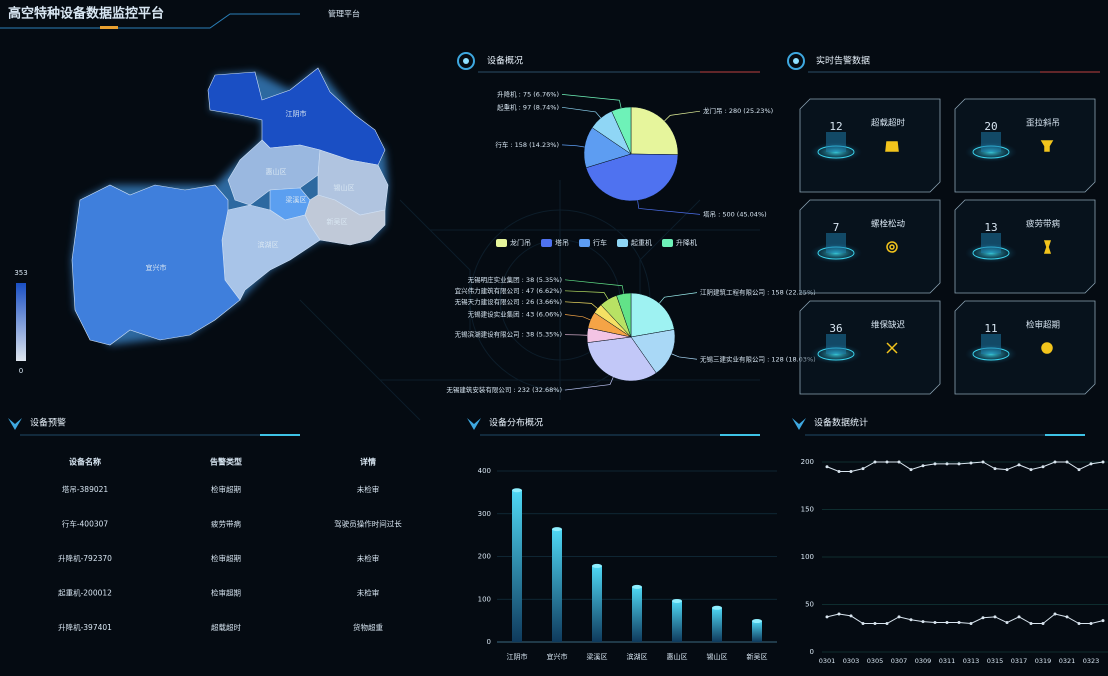 The height and width of the screenshot is (676, 1108). What do you see at coordinates (1025, 347) in the screenshot?
I see `alarm-card: 11 检审超期` at bounding box center [1025, 347].